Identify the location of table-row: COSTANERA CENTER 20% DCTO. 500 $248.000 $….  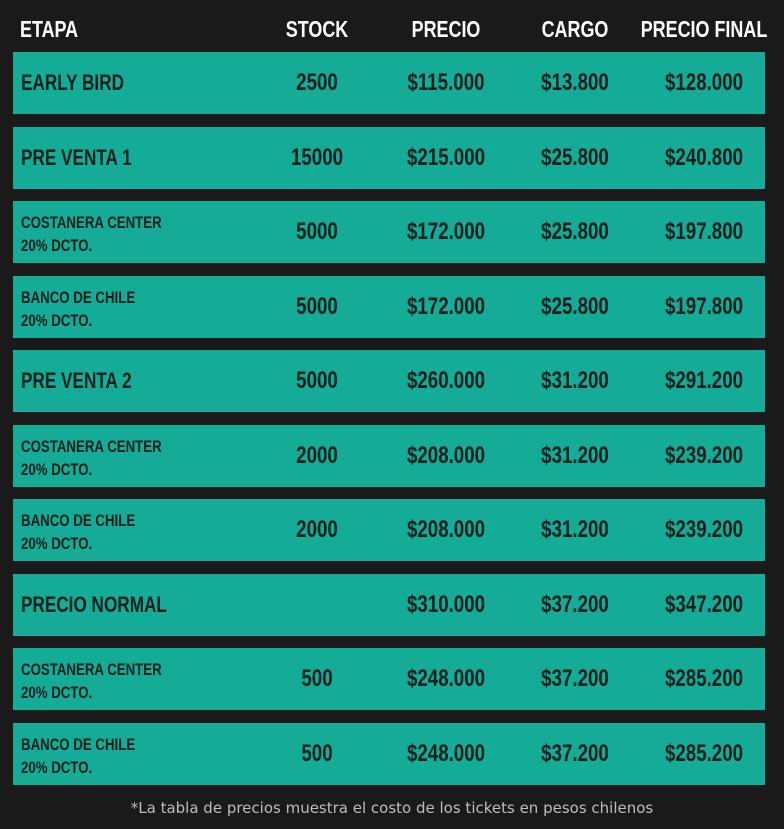
(389, 679).